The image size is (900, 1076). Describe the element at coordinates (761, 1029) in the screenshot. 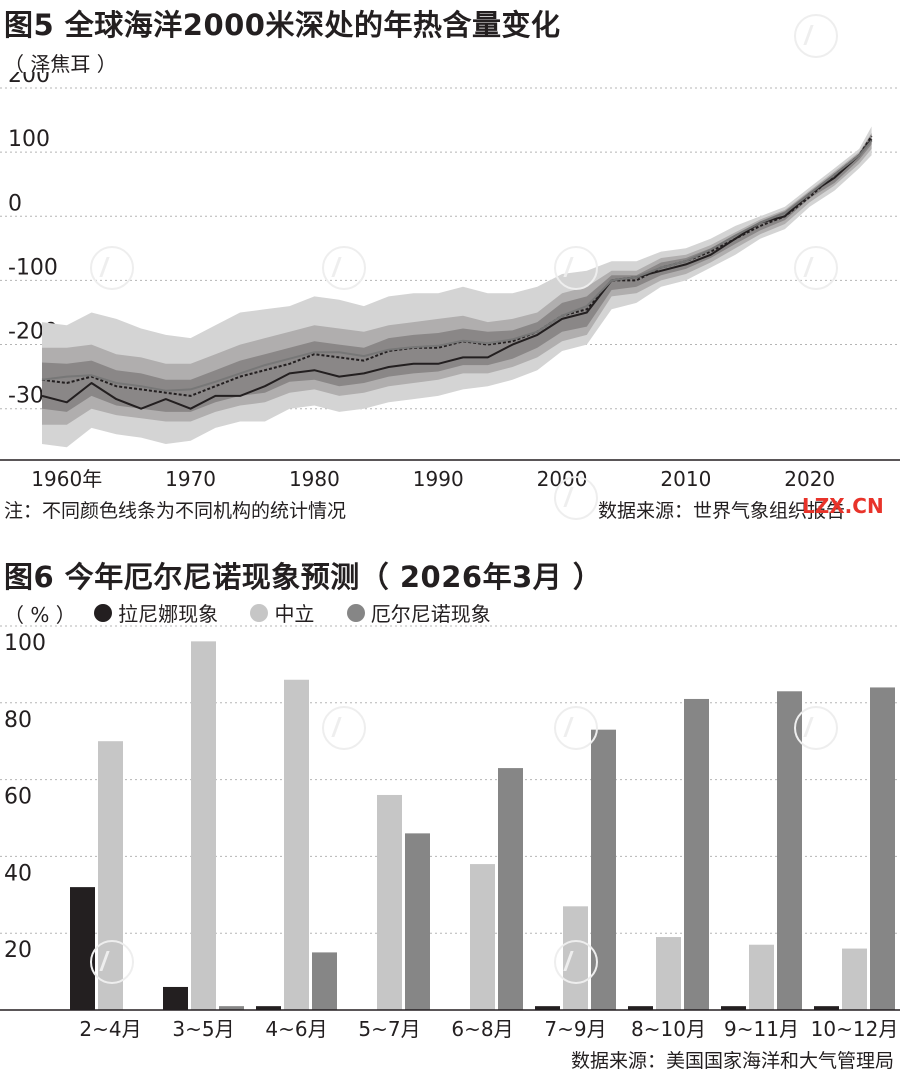

I see `x-tick-label: 9~11月` at that location.